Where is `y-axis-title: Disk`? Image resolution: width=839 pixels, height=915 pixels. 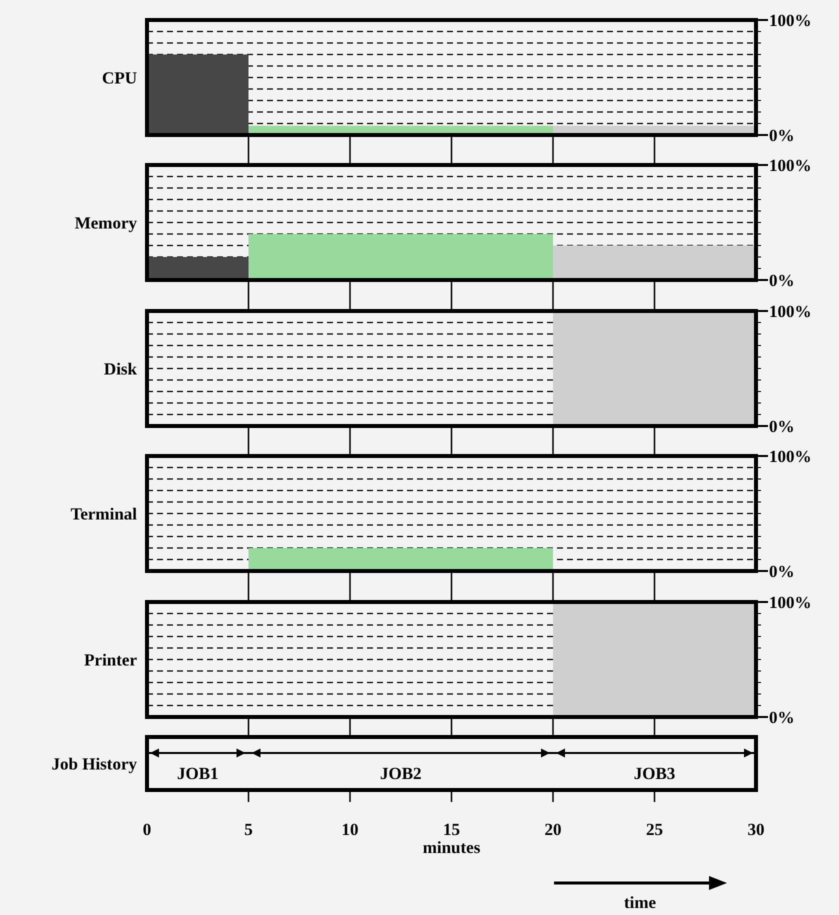
y-axis-title: Disk is located at coordinates (121, 369).